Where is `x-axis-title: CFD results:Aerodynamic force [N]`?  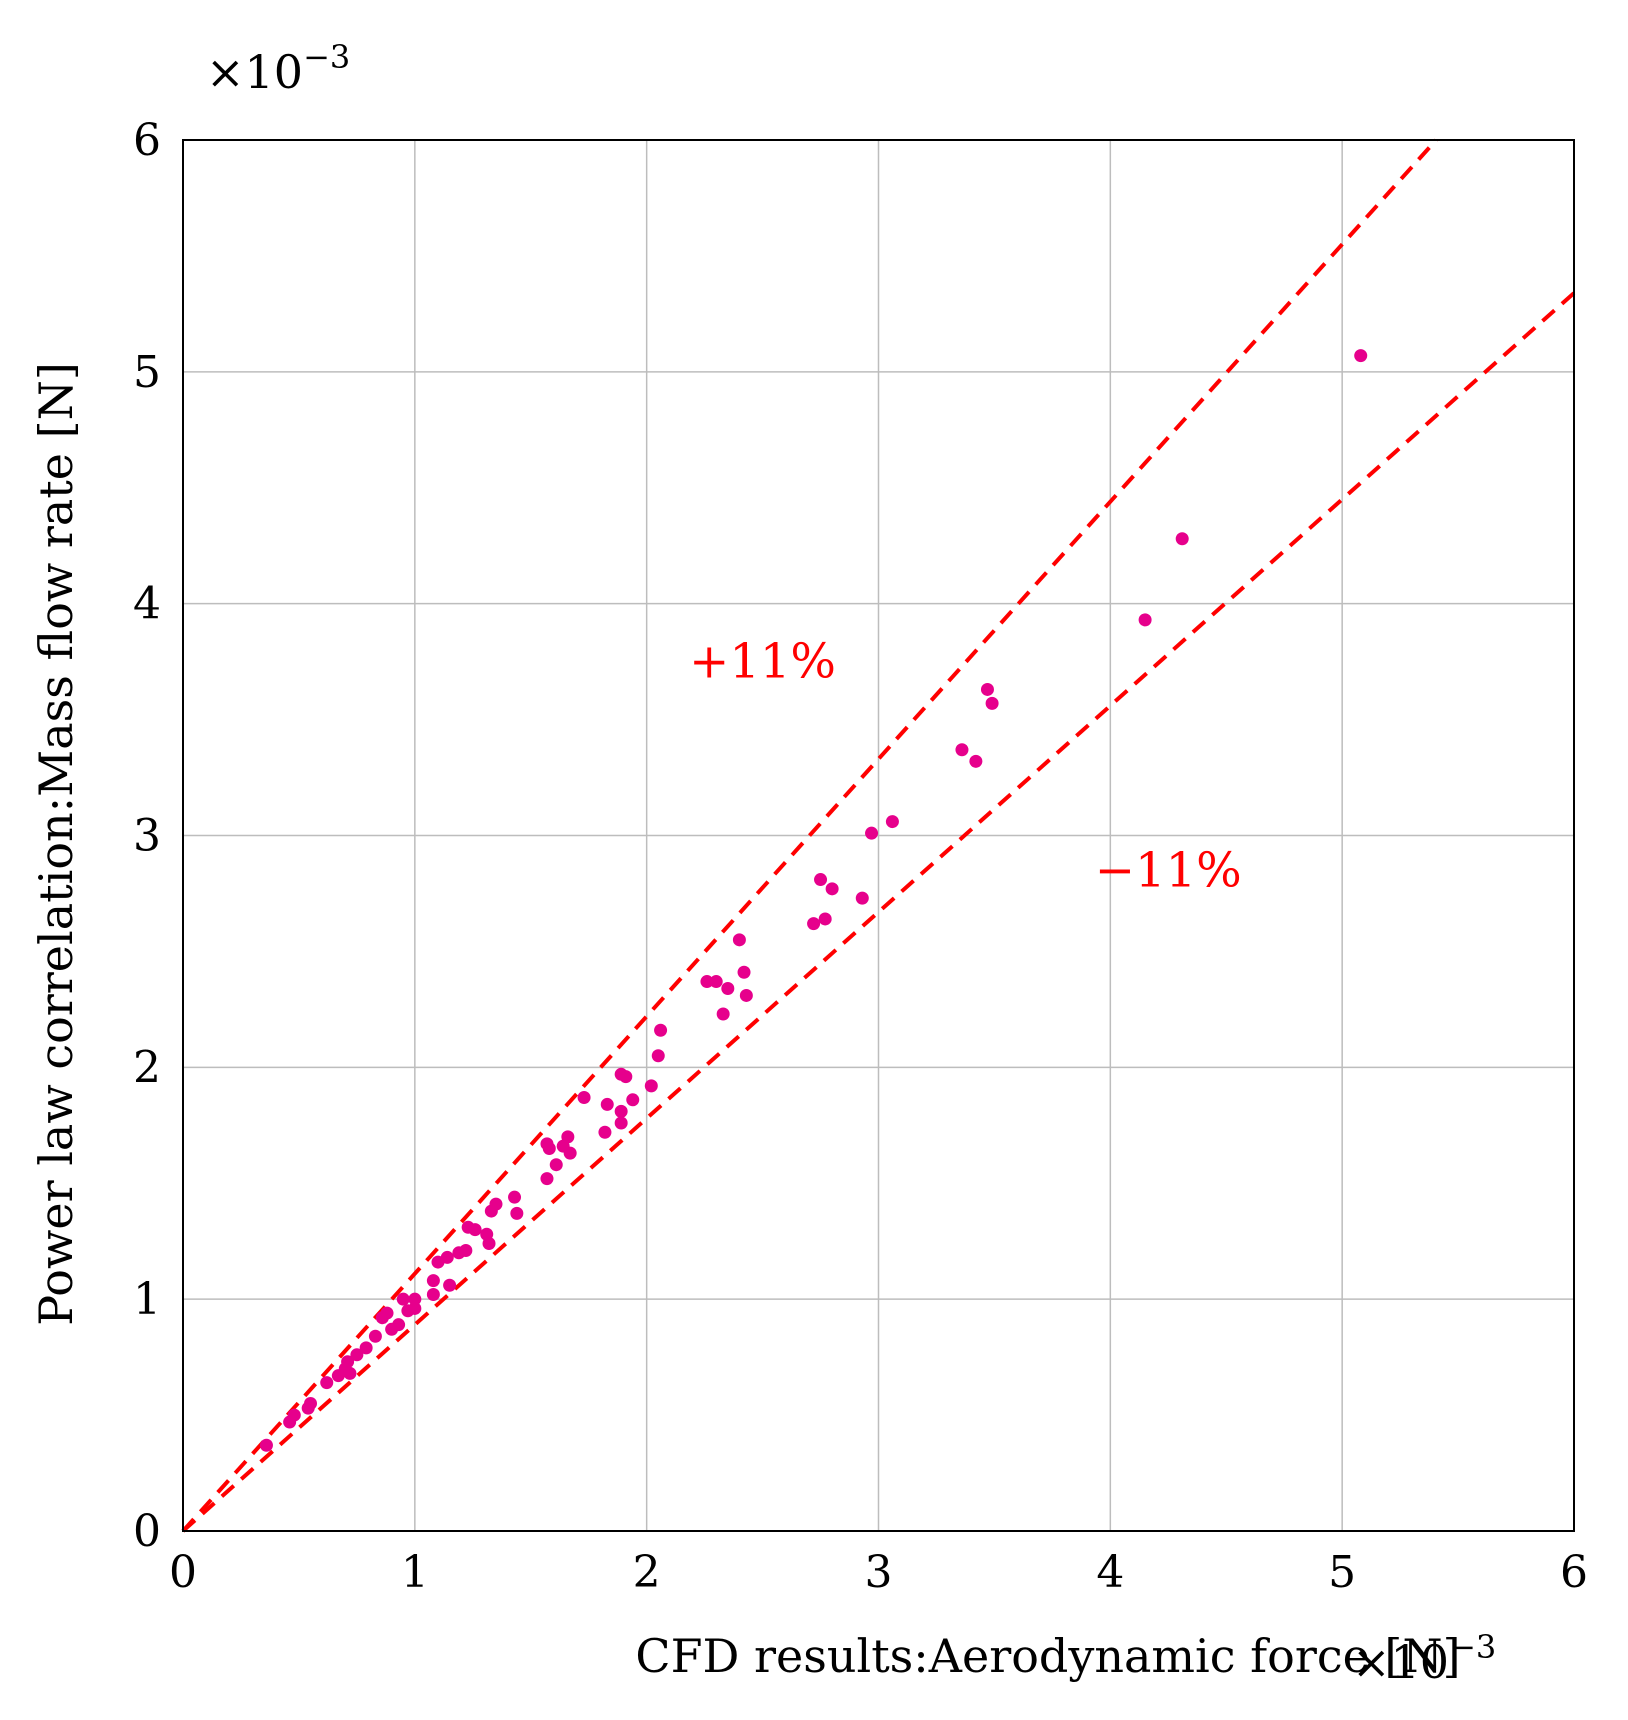
x-axis-title: CFD results:Aerodynamic force [N] is located at coordinates (1047, 1656).